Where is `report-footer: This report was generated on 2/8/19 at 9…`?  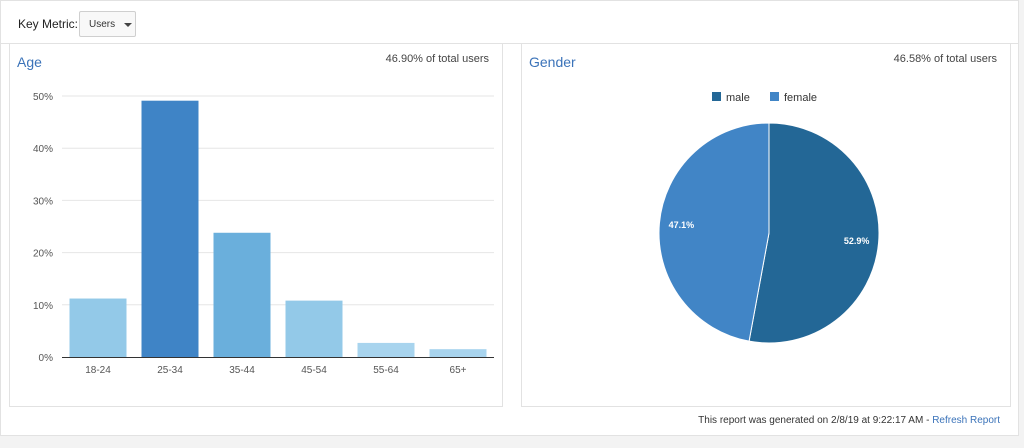 report-footer: This report was generated on 2/8/19 at 9… is located at coordinates (849, 420).